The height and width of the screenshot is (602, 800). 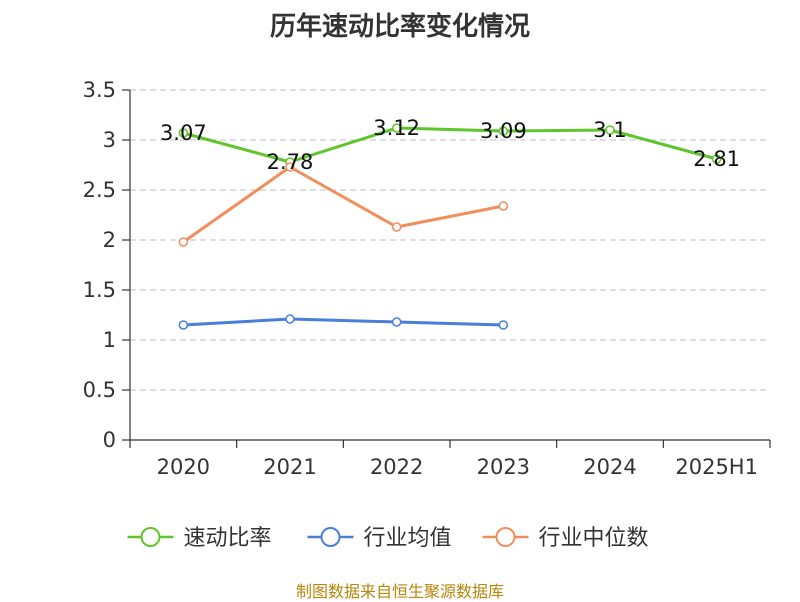 I want to click on legend-item: 速动比率, so click(x=199, y=538).